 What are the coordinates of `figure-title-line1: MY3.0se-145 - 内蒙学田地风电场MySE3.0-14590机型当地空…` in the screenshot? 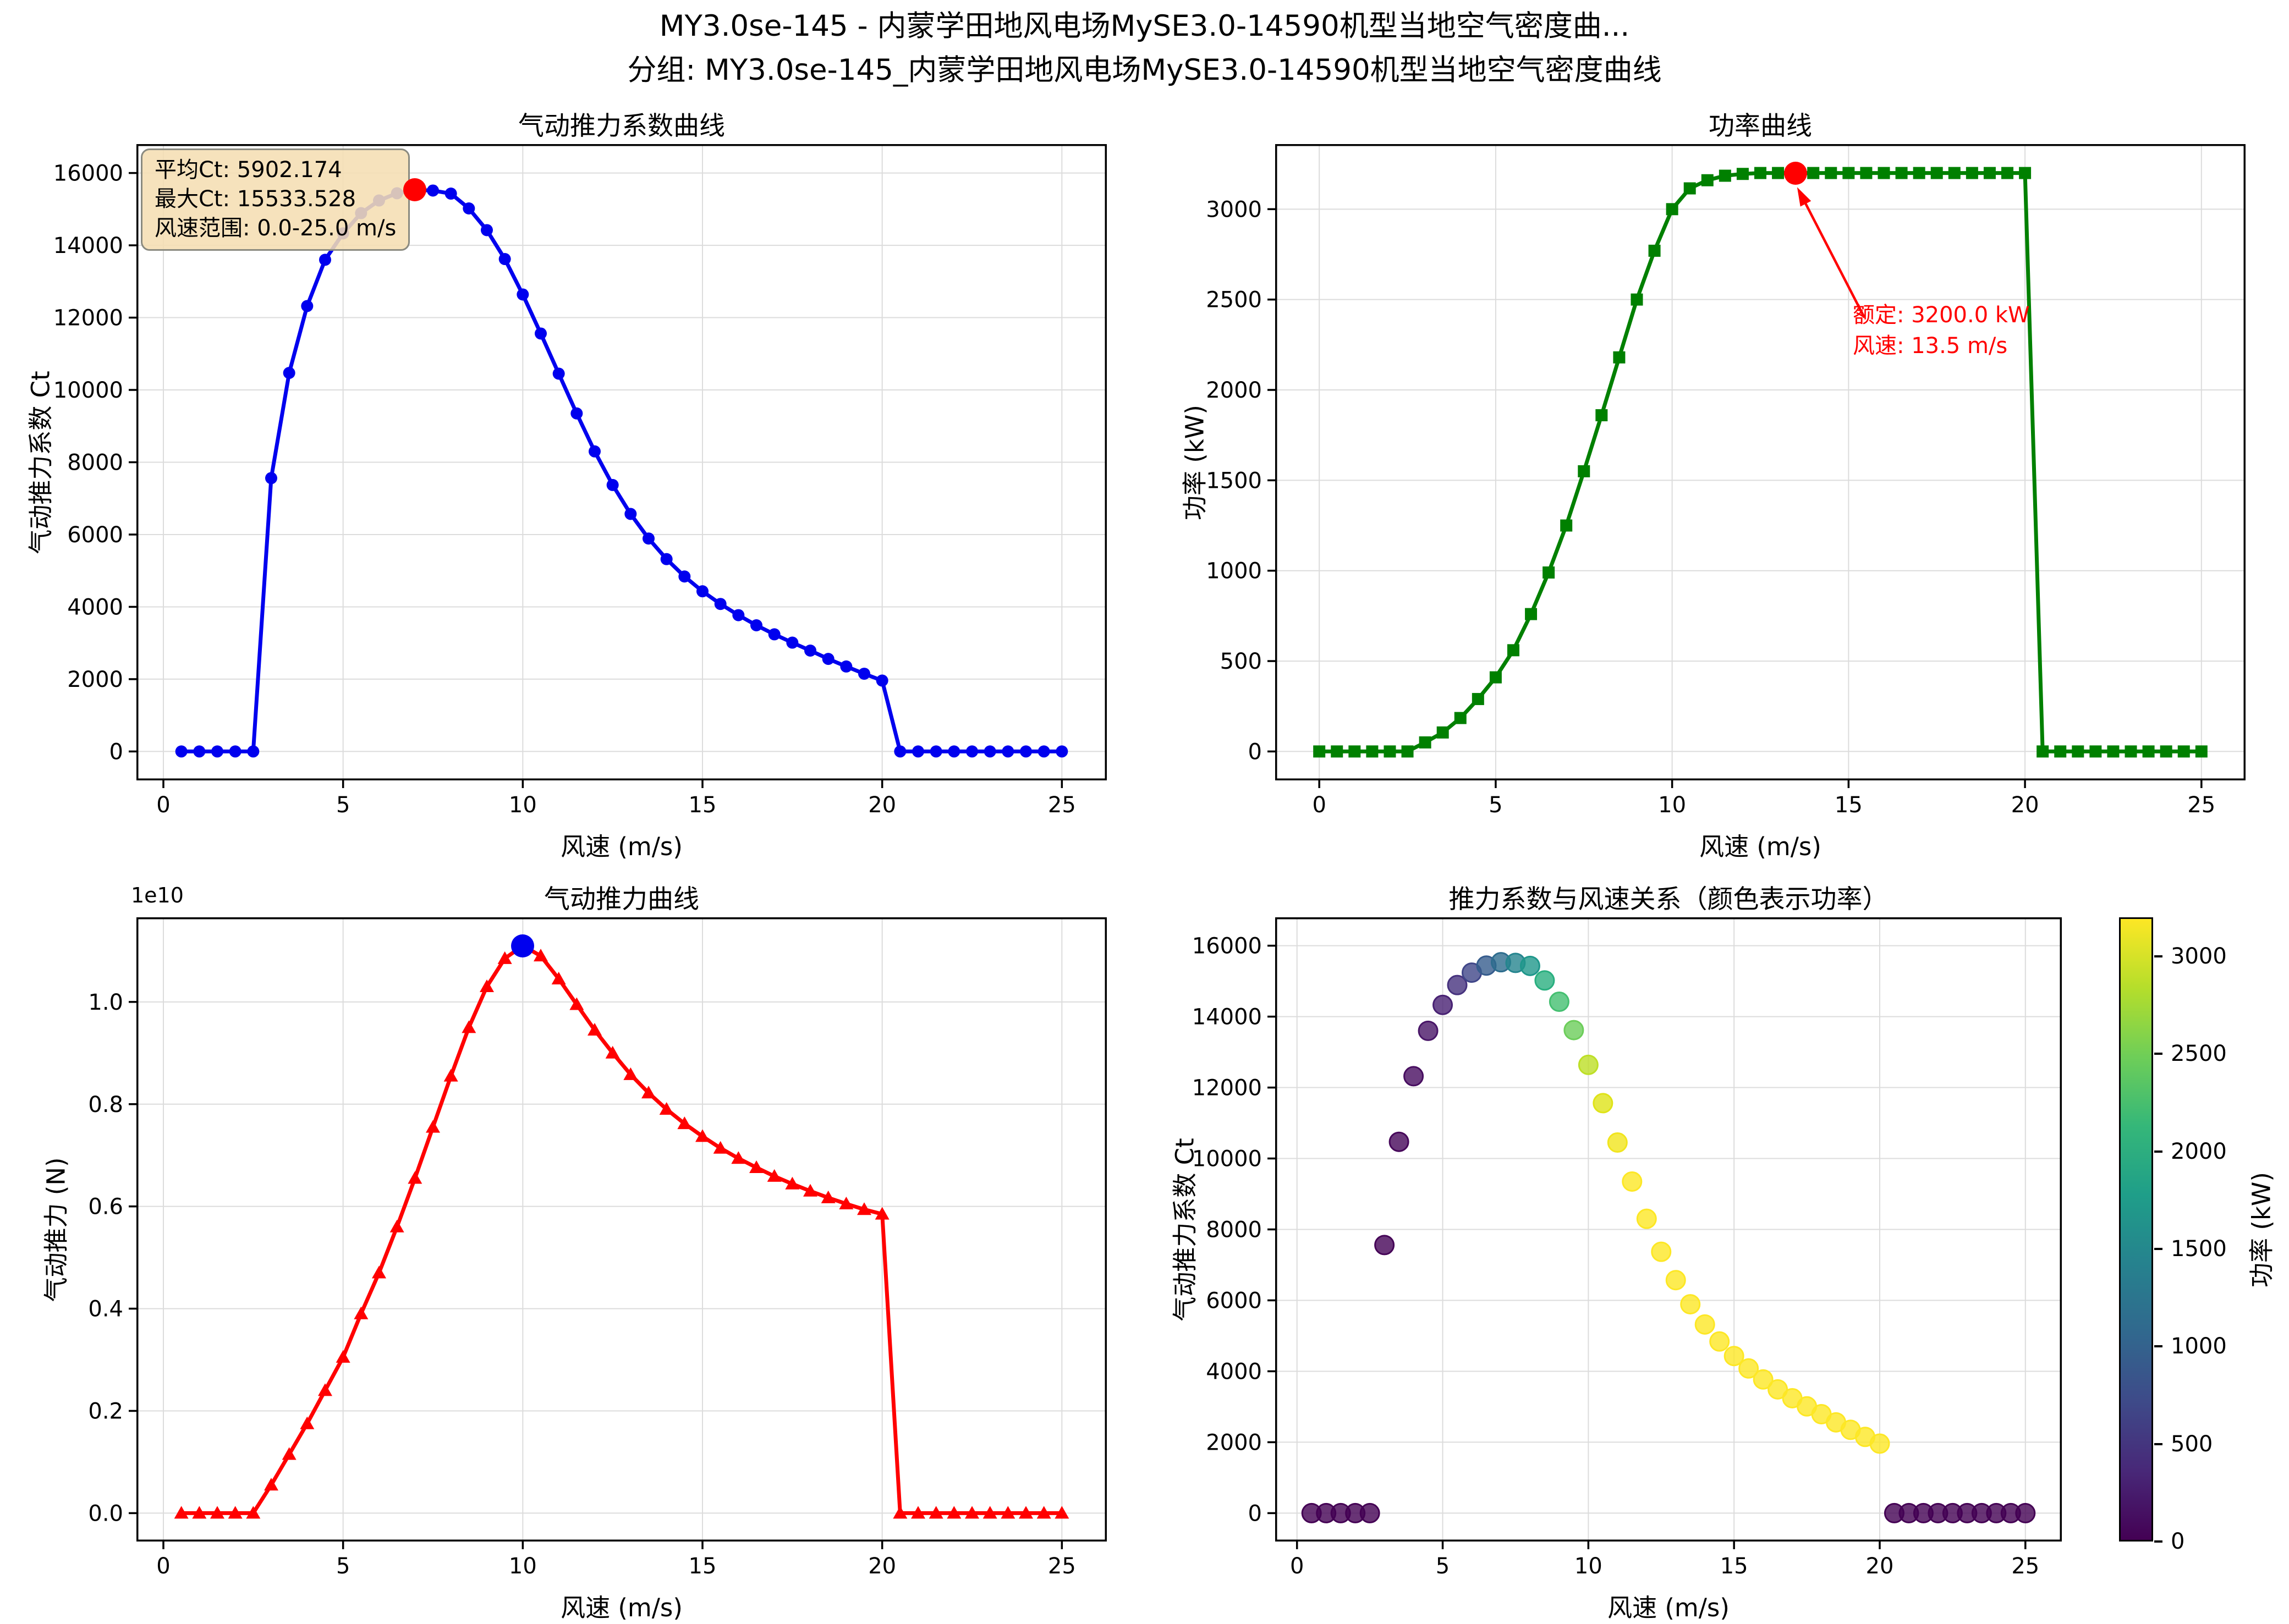 It's located at (1144, 26).